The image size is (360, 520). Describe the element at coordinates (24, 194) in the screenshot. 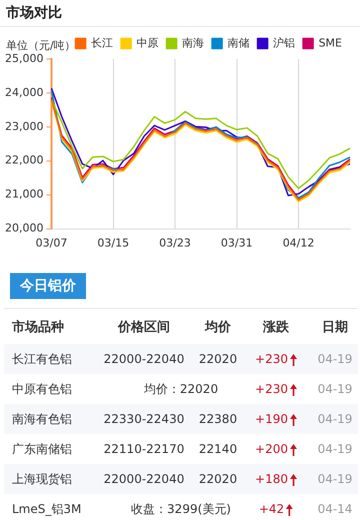

I see `y-tick-label: 21,000` at that location.